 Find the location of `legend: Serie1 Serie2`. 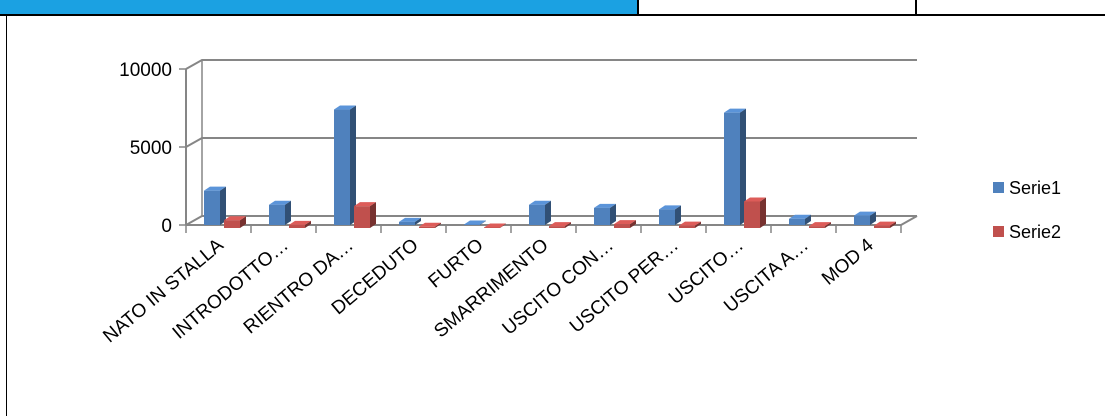

legend: Serie1 Serie2 is located at coordinates (1027, 210).